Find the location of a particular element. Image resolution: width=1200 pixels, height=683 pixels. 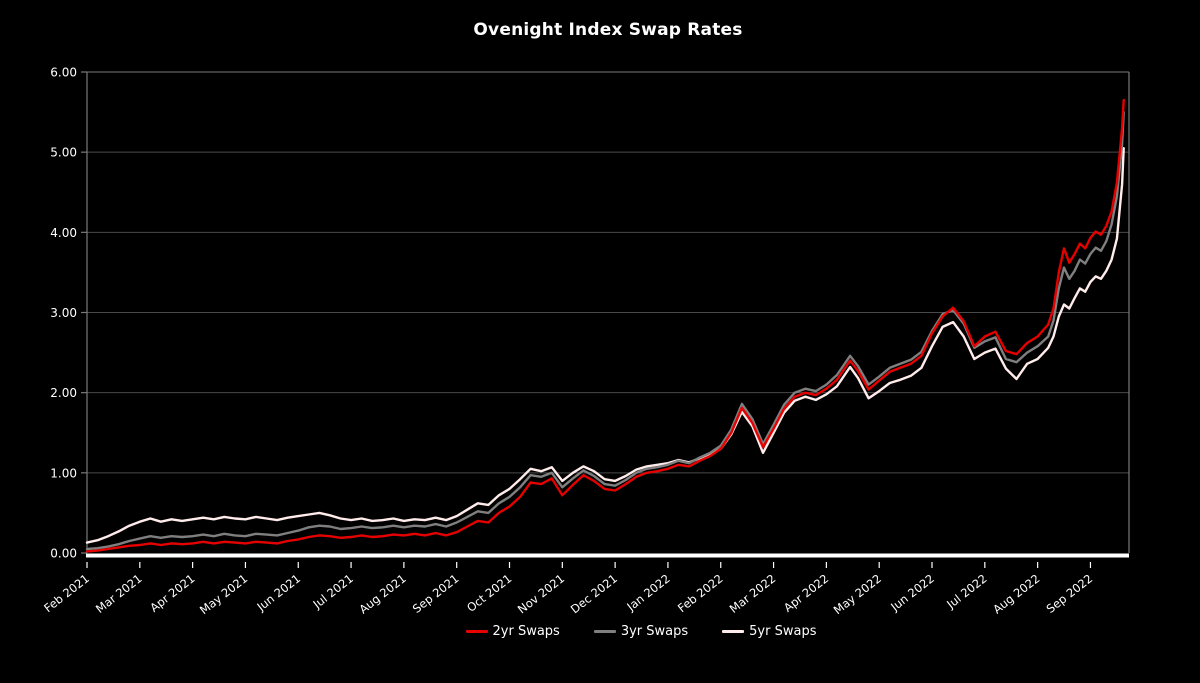

chart-title: Ovenight Index Swap Rates is located at coordinates (608, 30).